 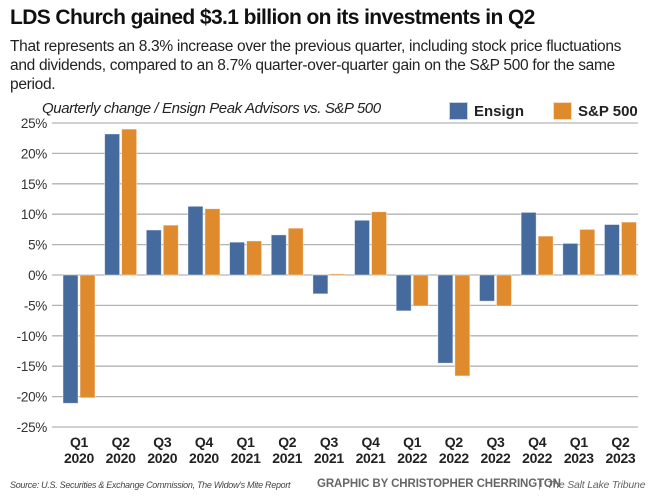 What do you see at coordinates (34, 153) in the screenshot?
I see `y-tick-label: 20%` at bounding box center [34, 153].